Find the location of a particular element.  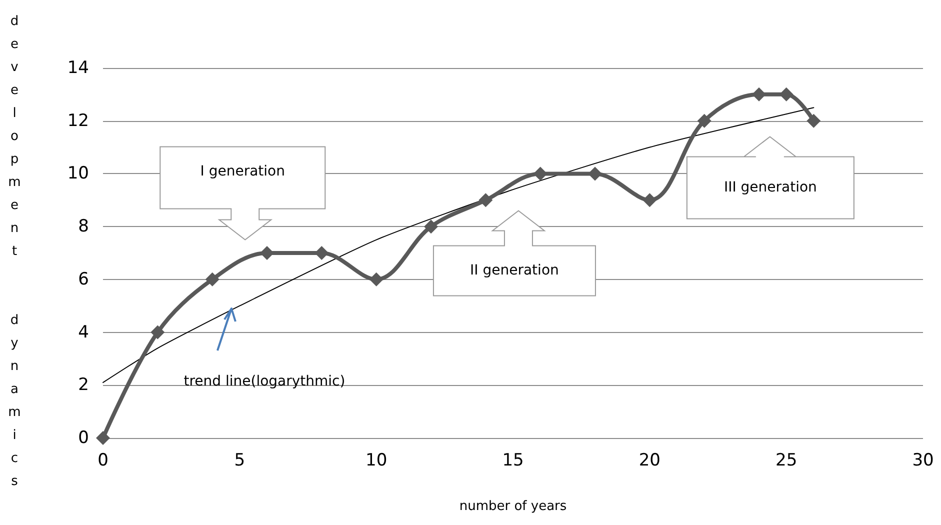

x-tick-label: 0 is located at coordinates (103, 460).